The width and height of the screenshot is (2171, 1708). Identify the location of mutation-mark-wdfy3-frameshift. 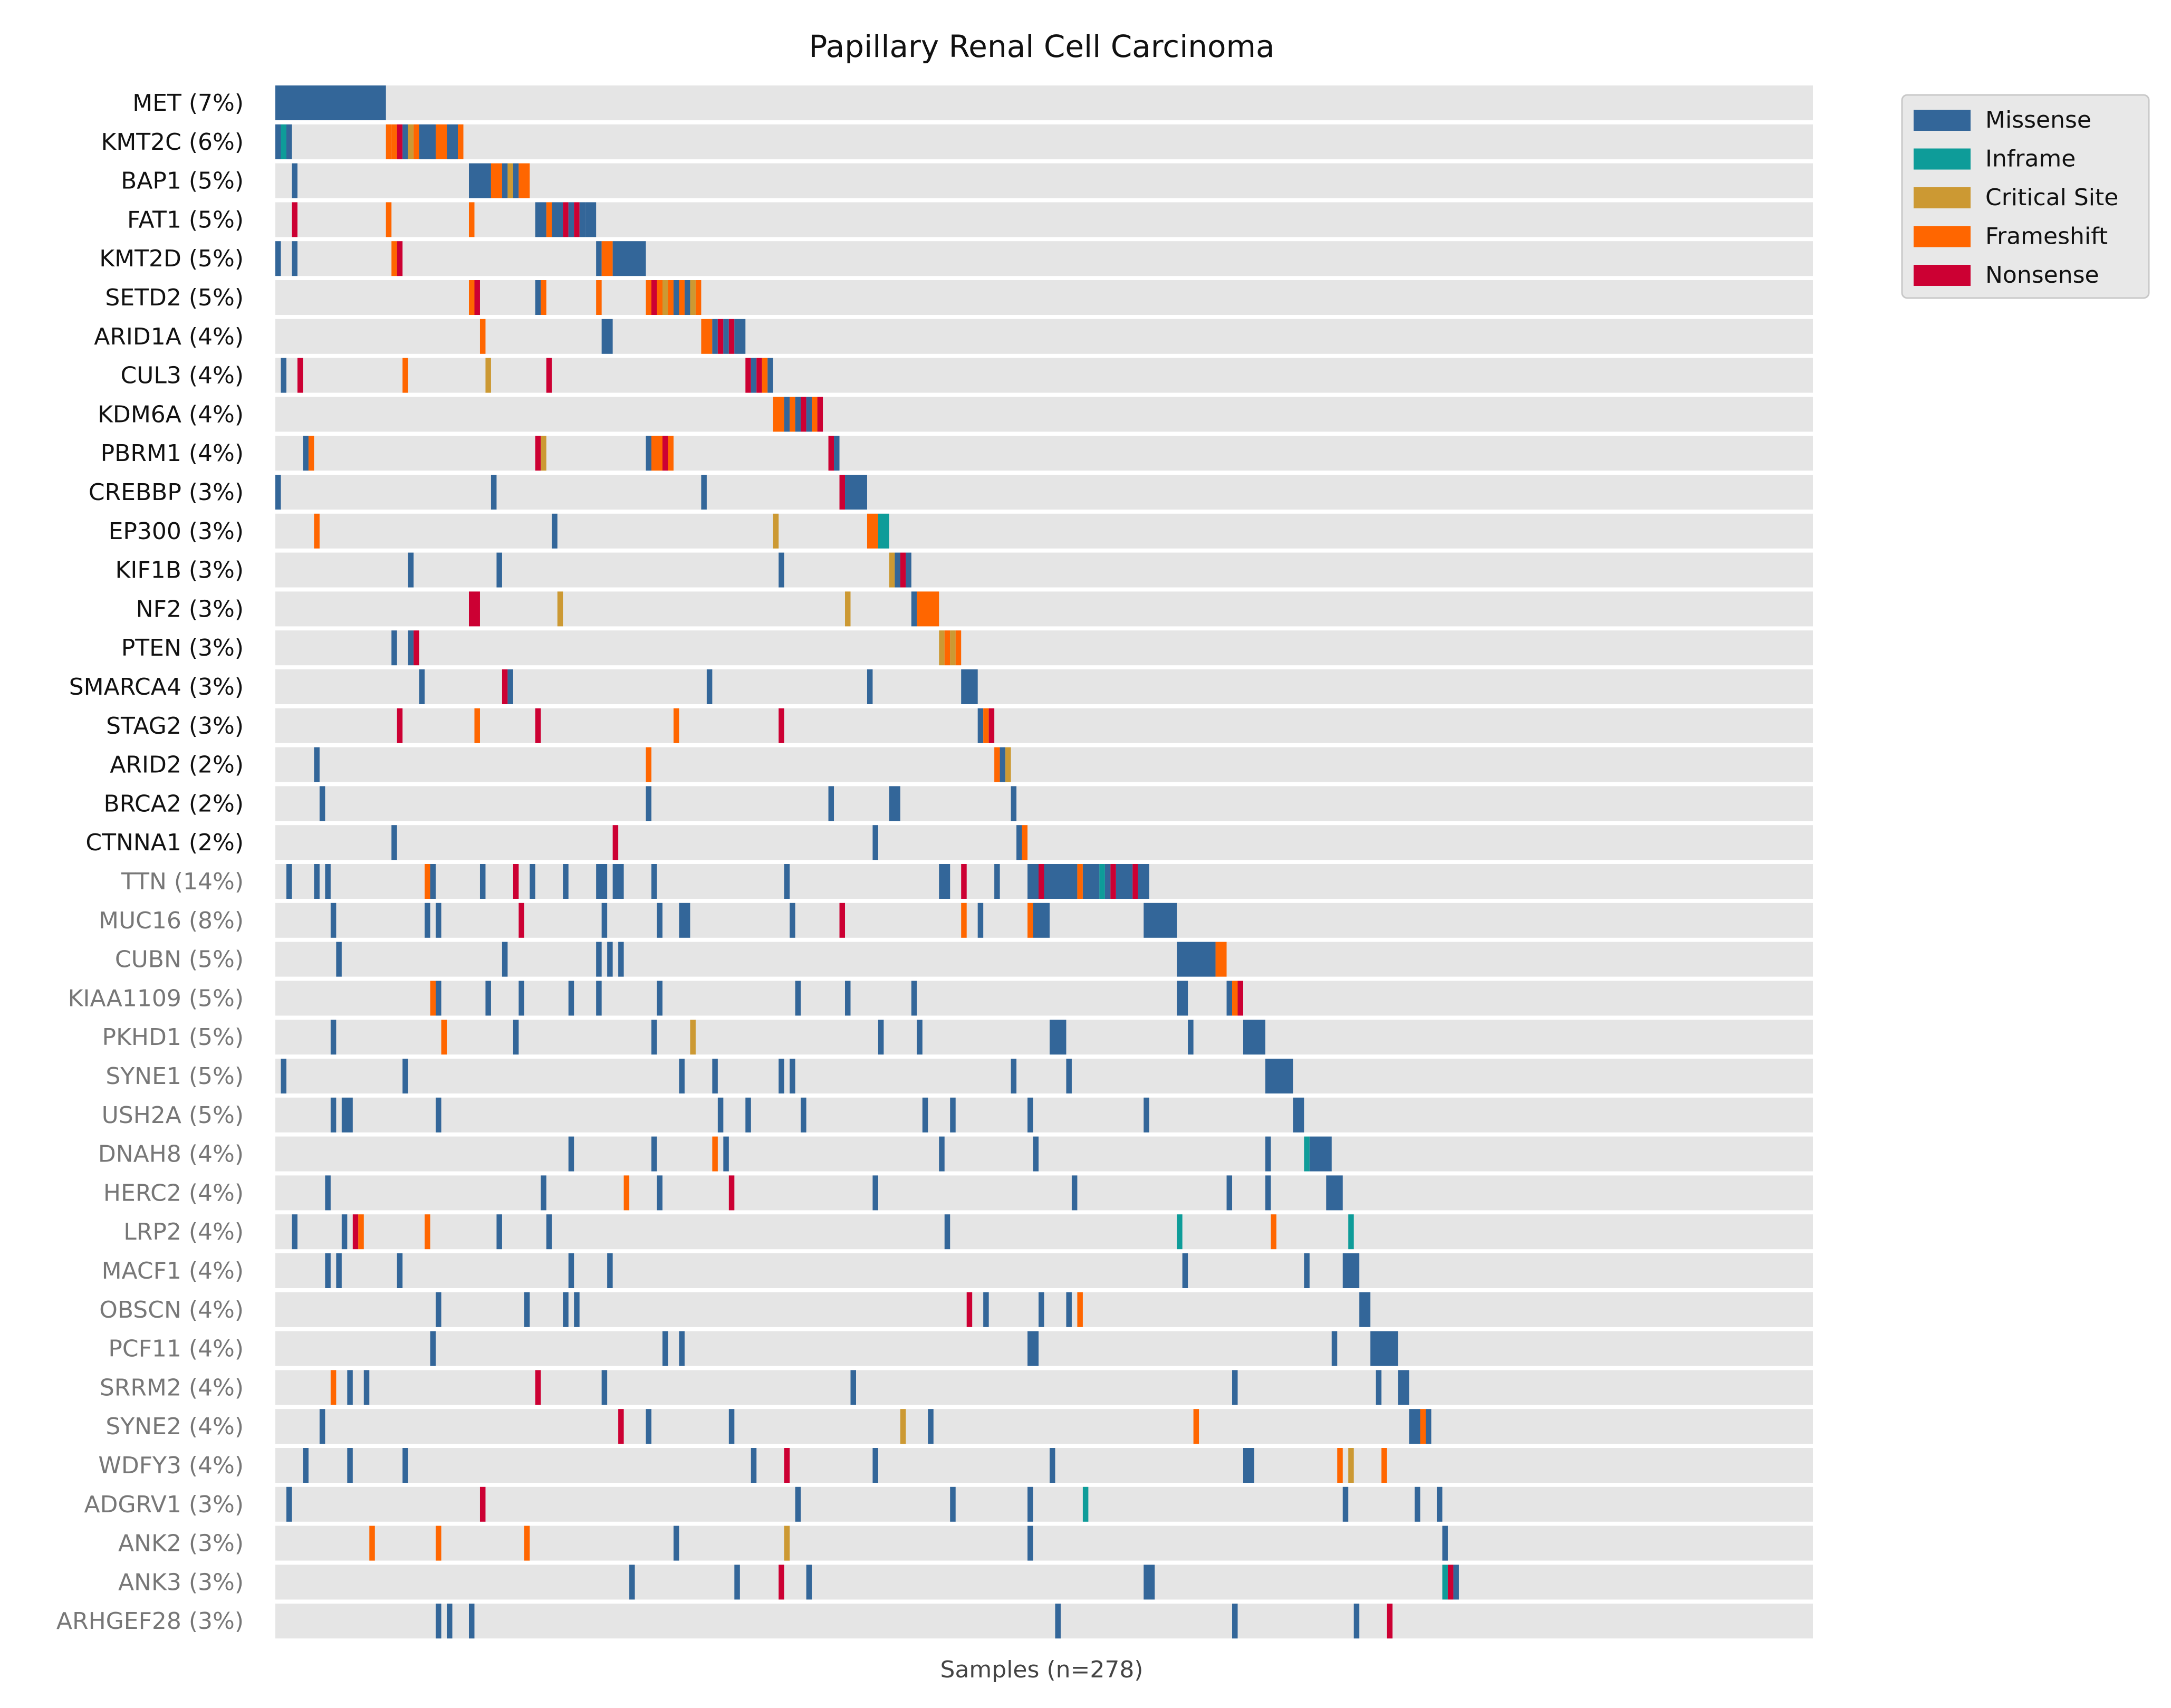
(1384, 1465).